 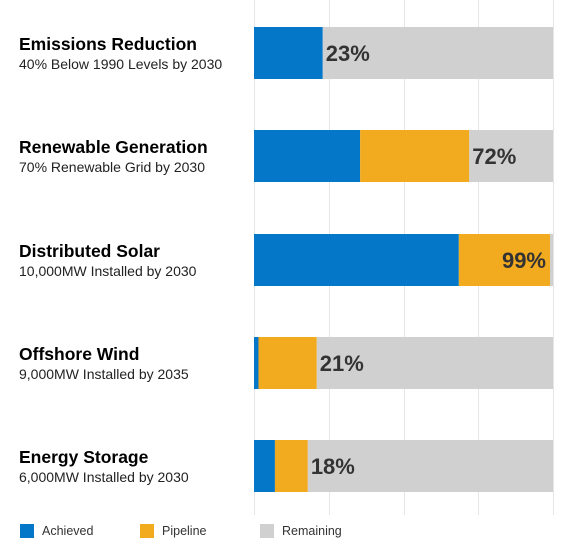 What do you see at coordinates (312, 531) in the screenshot?
I see `legend-label-remaining: Remaining` at bounding box center [312, 531].